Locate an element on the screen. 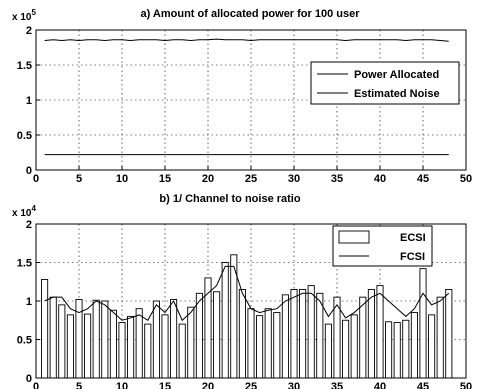  panel-b-legend: ECSI FCSI is located at coordinates (382, 246).